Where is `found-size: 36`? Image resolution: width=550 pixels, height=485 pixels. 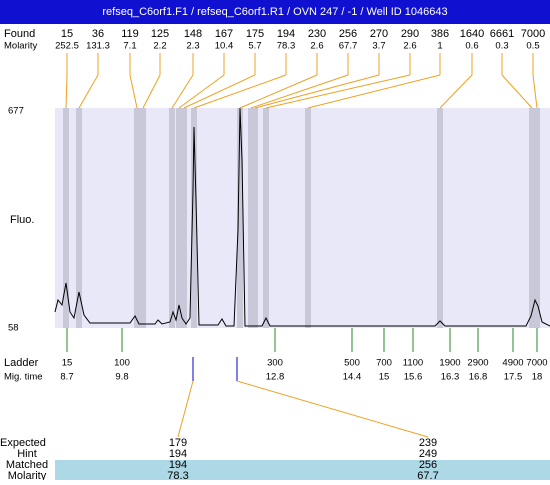
found-size: 36 is located at coordinates (98, 34).